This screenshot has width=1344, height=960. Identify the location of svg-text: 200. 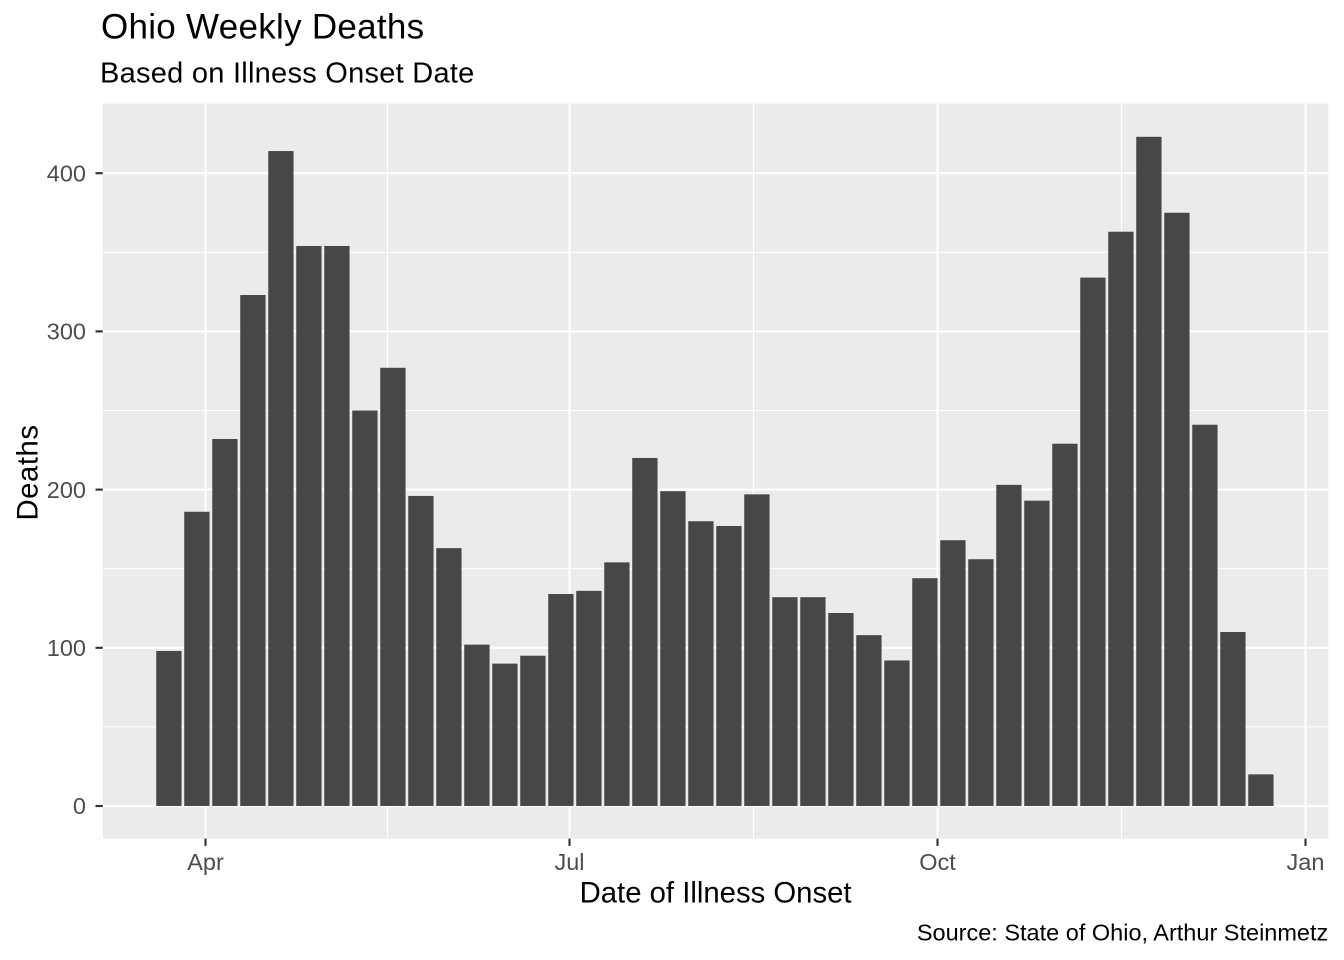
(66, 490).